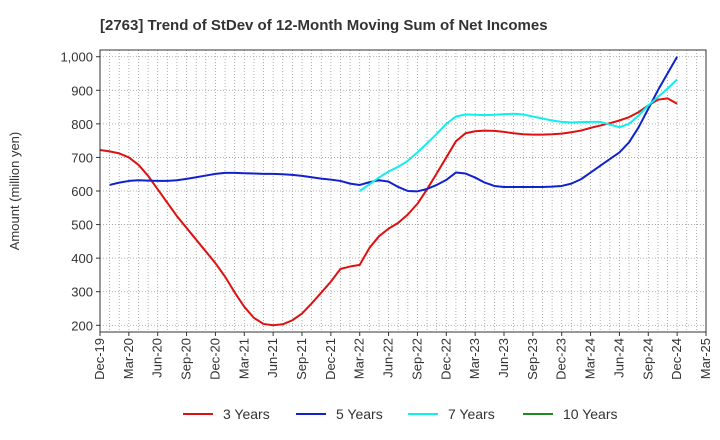 Image resolution: width=720 pixels, height=440 pixels. Describe the element at coordinates (82, 258) in the screenshot. I see `y-tick-label: 400` at that location.